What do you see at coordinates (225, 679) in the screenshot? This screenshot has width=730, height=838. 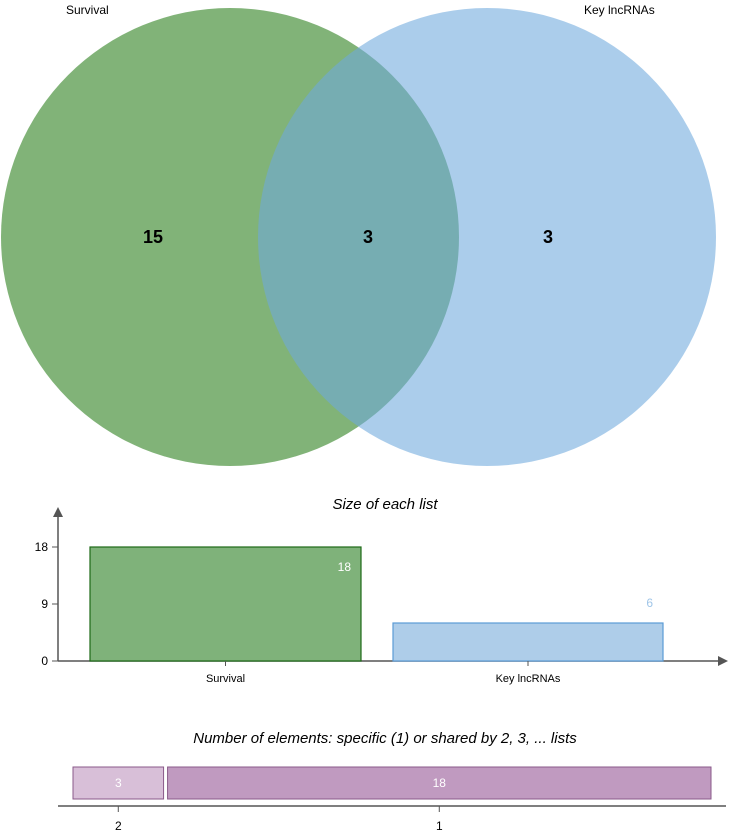 I see `x-tick-label: Survival` at bounding box center [225, 679].